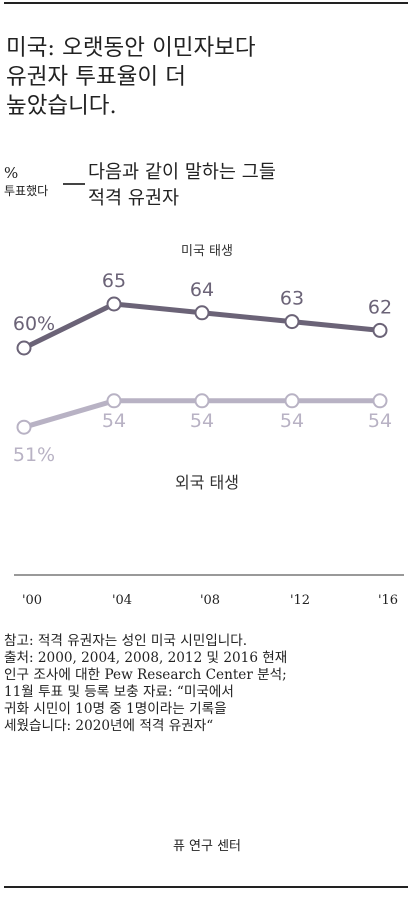  I want to click on data-label: 65, so click(114, 281).